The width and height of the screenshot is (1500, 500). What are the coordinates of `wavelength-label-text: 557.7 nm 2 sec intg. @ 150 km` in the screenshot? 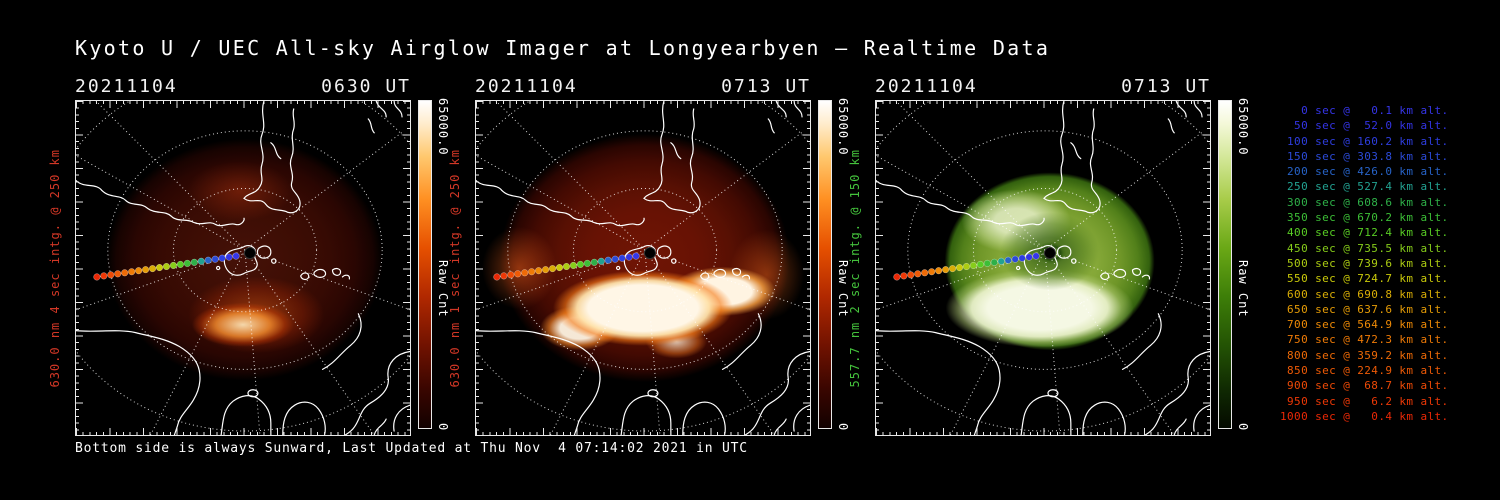 It's located at (855, 268).